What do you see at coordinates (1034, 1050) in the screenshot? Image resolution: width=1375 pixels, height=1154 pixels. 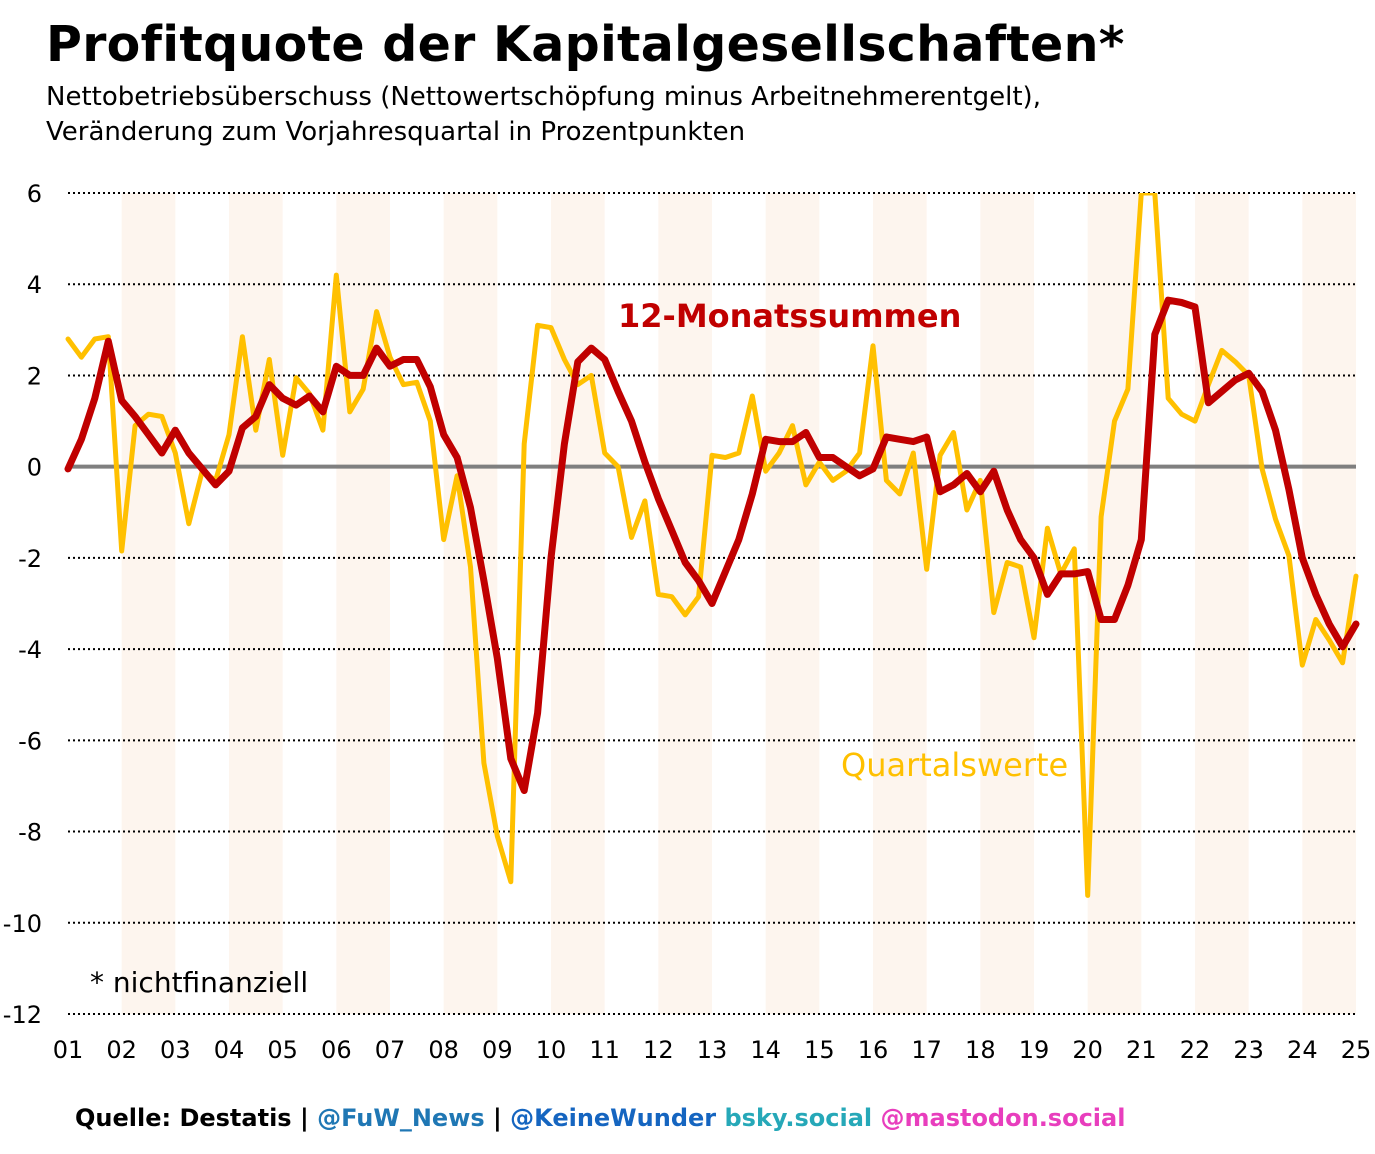 I see `x-tick-label: 19` at bounding box center [1034, 1050].